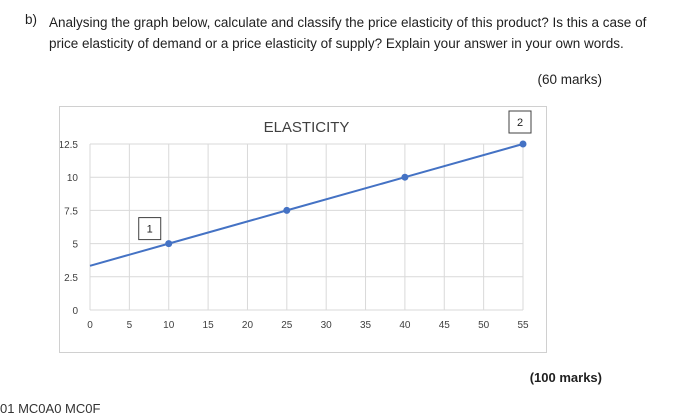 The height and width of the screenshot is (416, 692). What do you see at coordinates (169, 325) in the screenshot?
I see `x-tick-label: 10` at bounding box center [169, 325].